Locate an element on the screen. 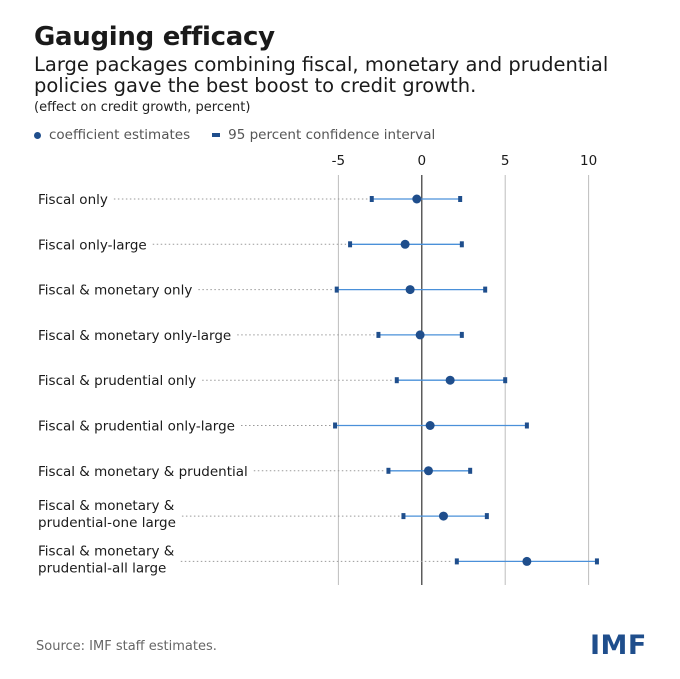 Image resolution: width=680 pixels, height=679 pixels. chart-title: Gauging efficacy is located at coordinates (154, 37).